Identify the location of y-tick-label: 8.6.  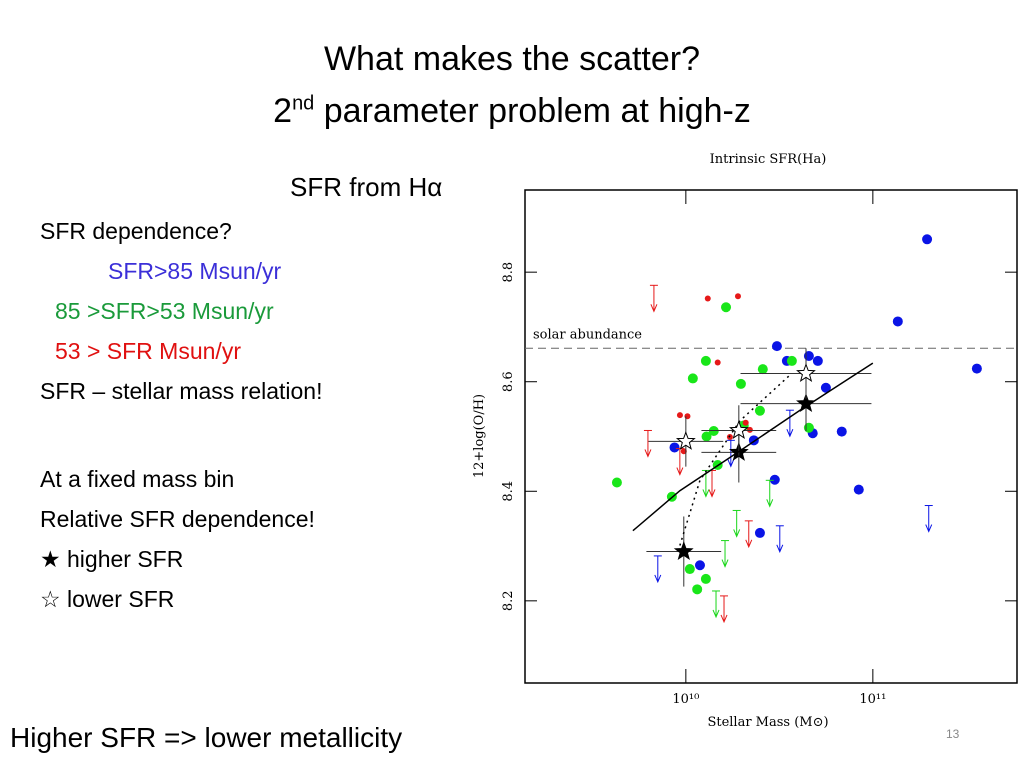
(508, 381).